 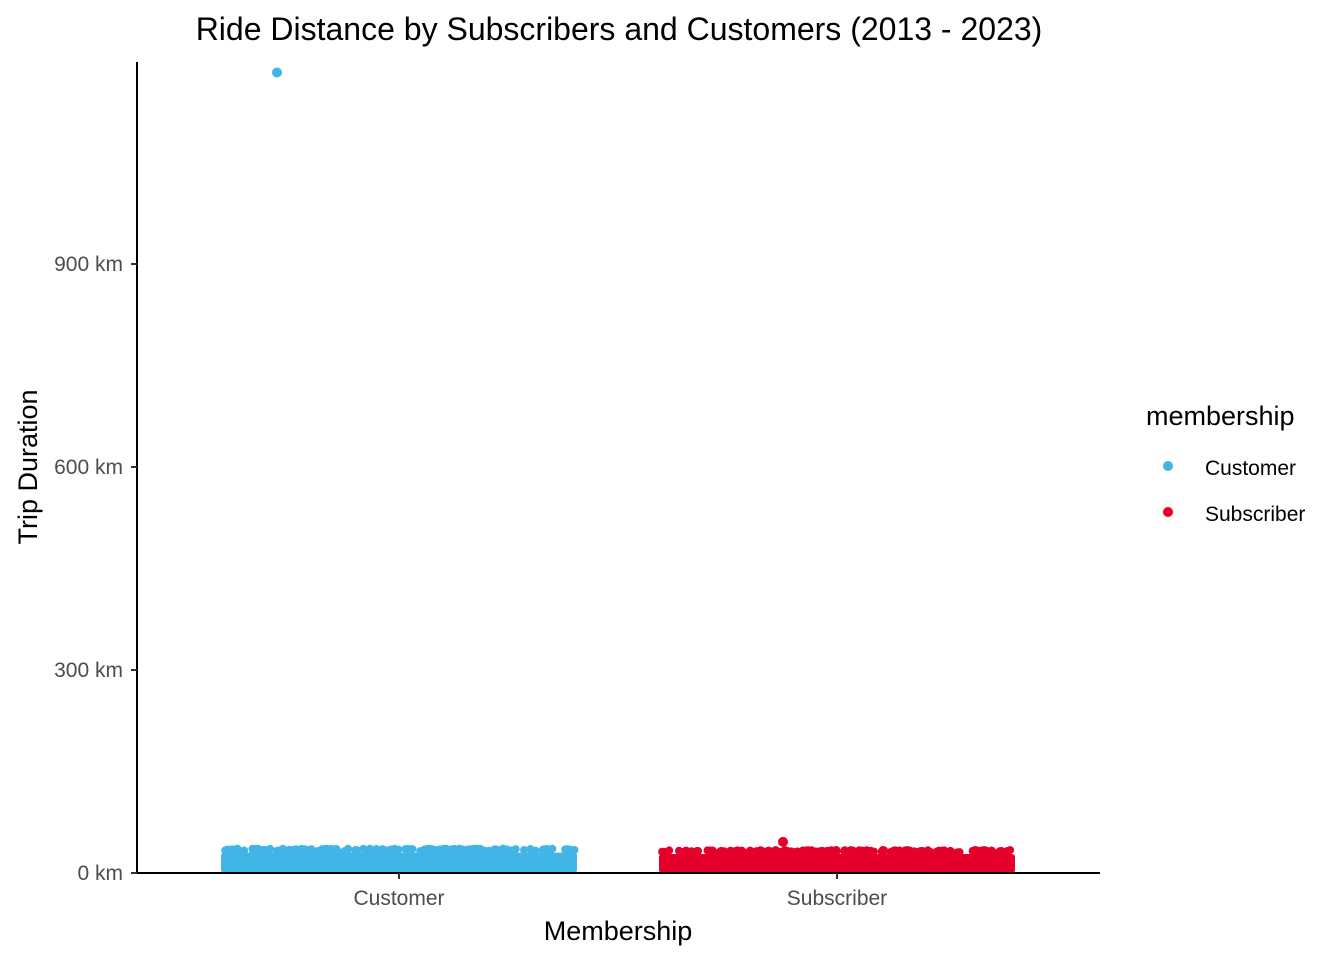 I want to click on y-tick-label: 900 km, so click(x=88, y=264).